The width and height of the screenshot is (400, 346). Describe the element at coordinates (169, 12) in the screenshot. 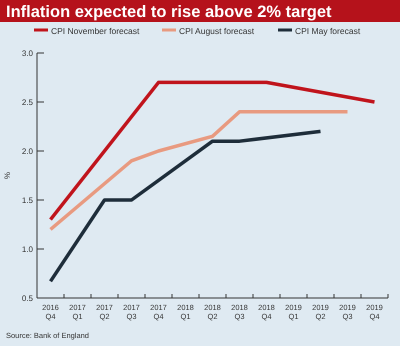

I see `chart-title: Inflation expected to rise above 2% target` at that location.